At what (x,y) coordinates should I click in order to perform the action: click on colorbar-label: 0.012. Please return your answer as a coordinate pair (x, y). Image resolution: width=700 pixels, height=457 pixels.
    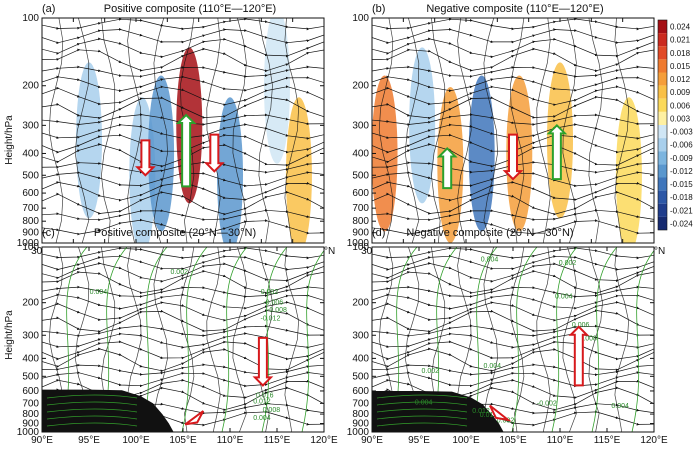
    Looking at the image, I should click on (680, 79).